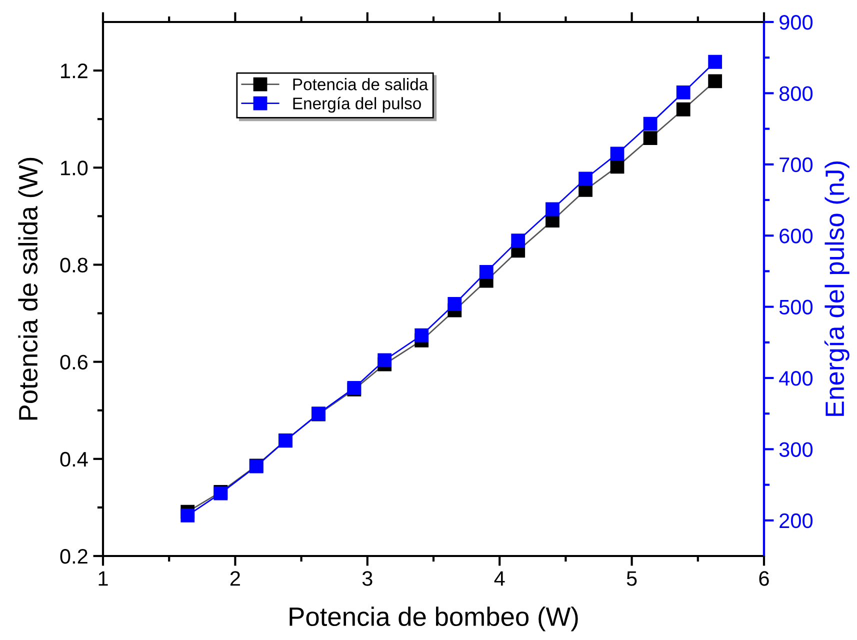  What do you see at coordinates (74, 265) in the screenshot?
I see `y-tick-label: 0.8` at bounding box center [74, 265].